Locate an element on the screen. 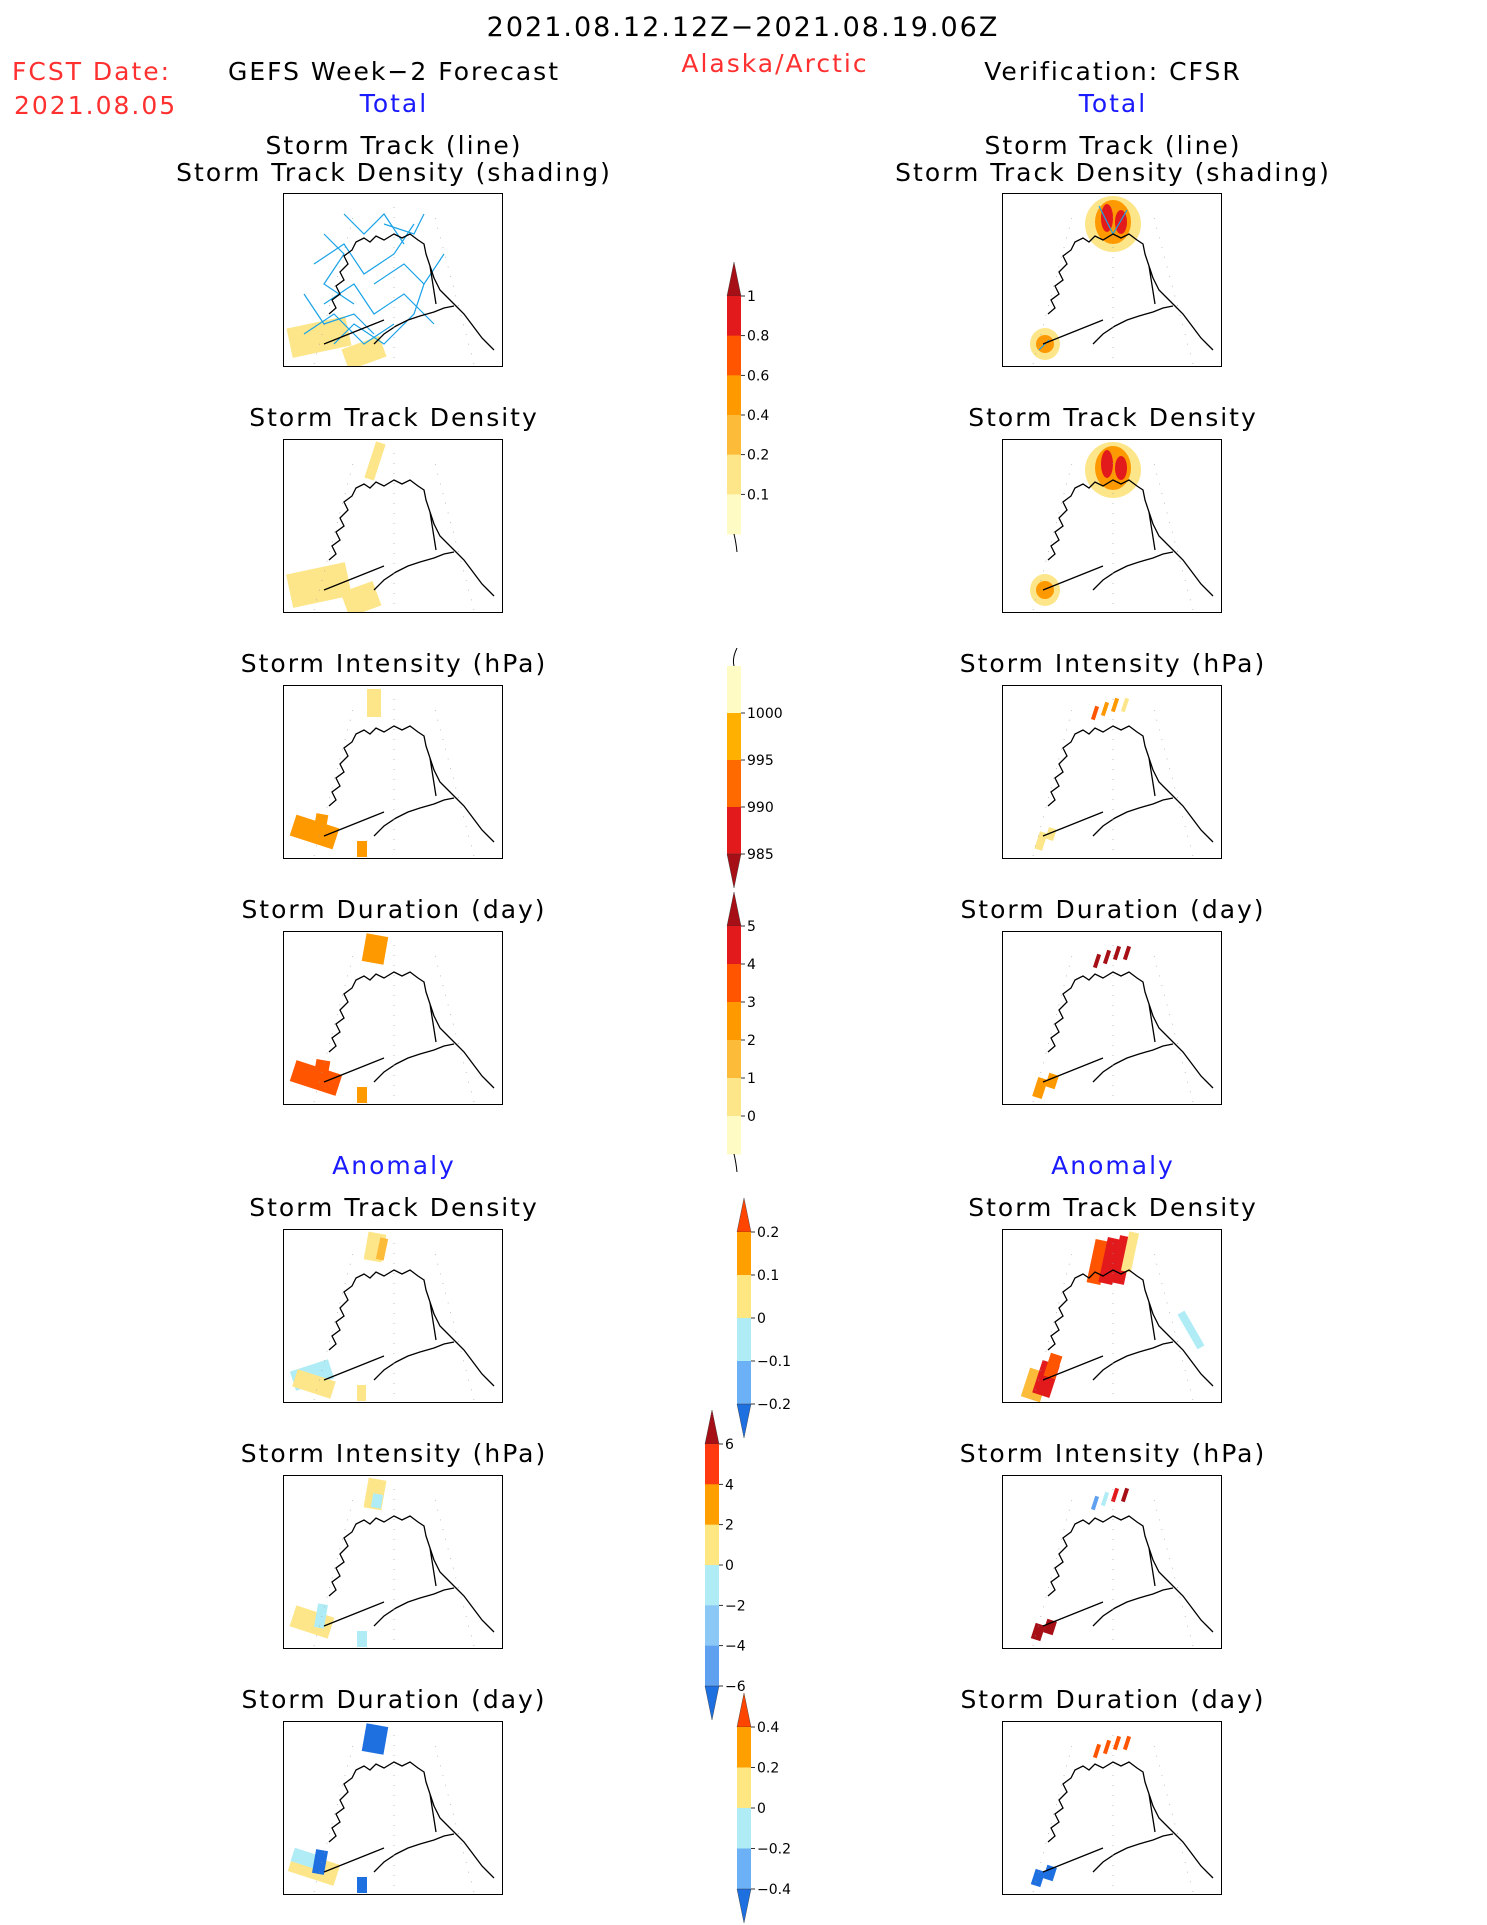 The height and width of the screenshot is (1925, 1487). colorbar-tick-label: 3 is located at coordinates (751, 1003).